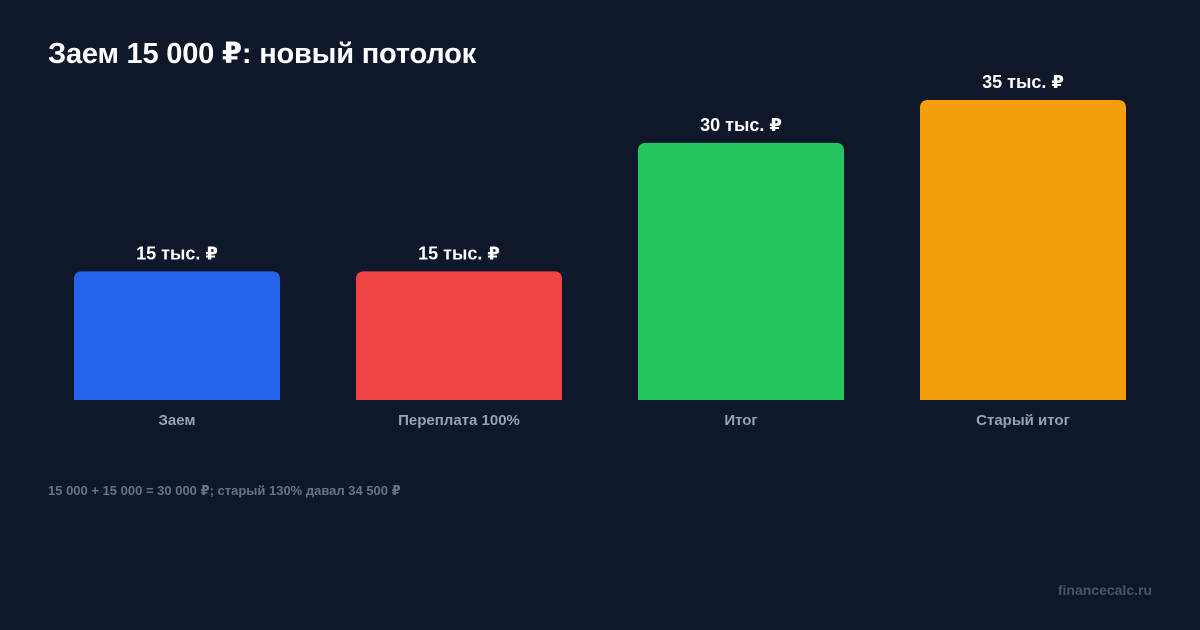 The image size is (1200, 630). Describe the element at coordinates (459, 420) in the screenshot. I see `category-label: Переплата 100%` at that location.